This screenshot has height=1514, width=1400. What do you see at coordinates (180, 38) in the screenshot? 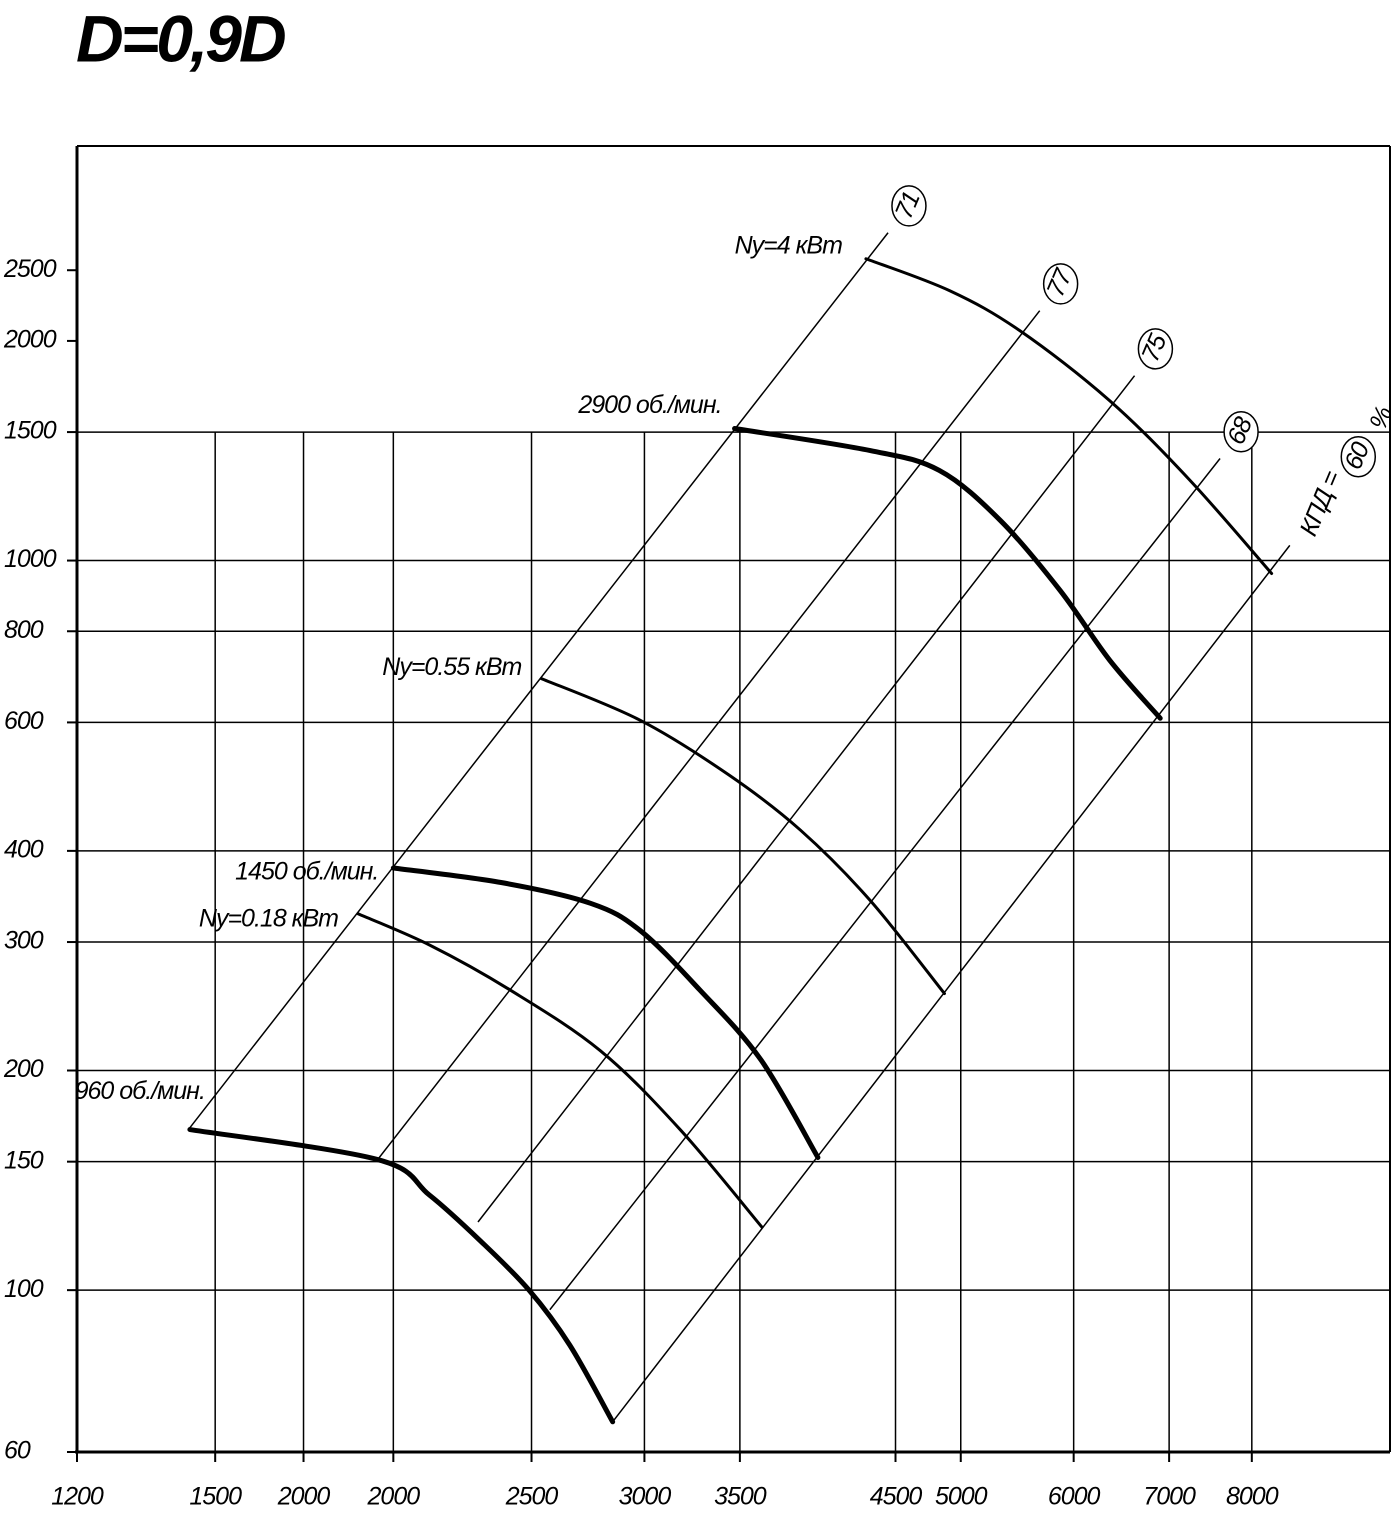
I see `chart-title: D=0,9D` at bounding box center [180, 38].